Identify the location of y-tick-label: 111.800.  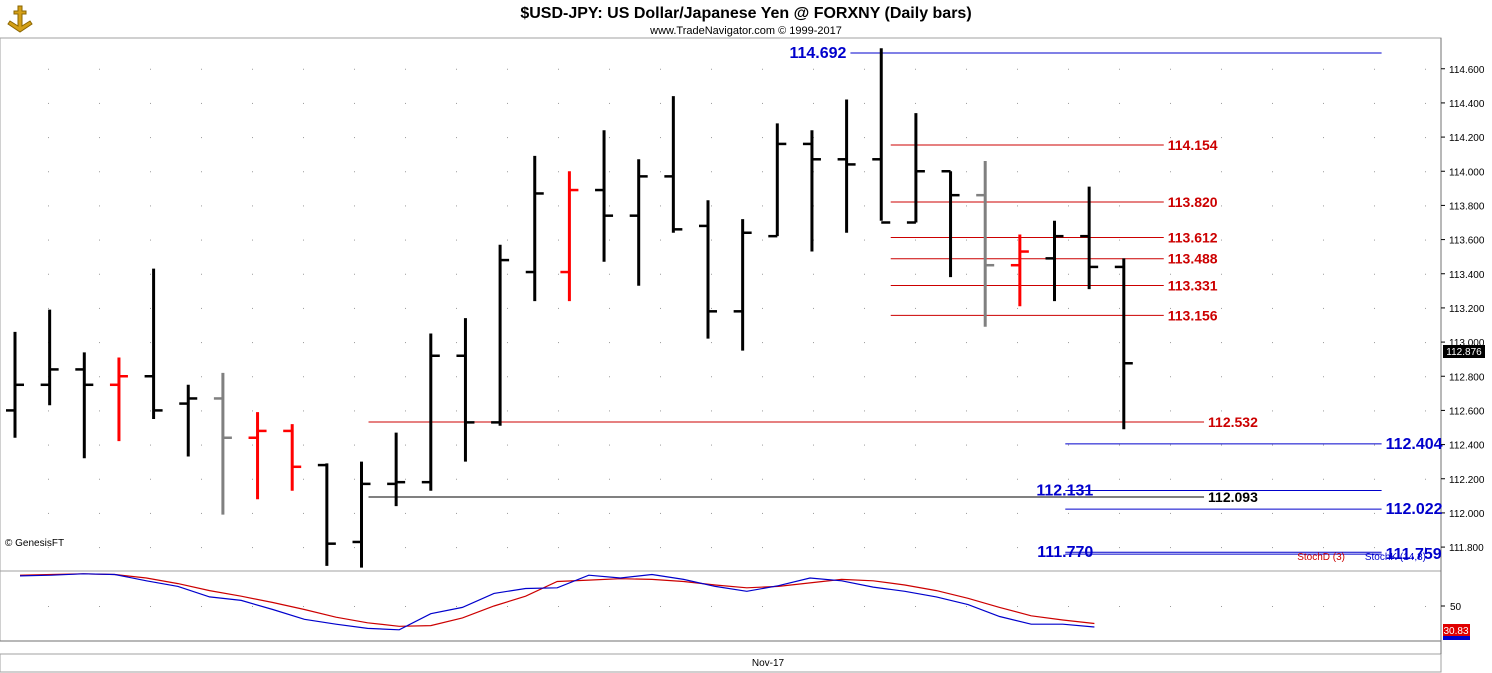
(1466, 548).